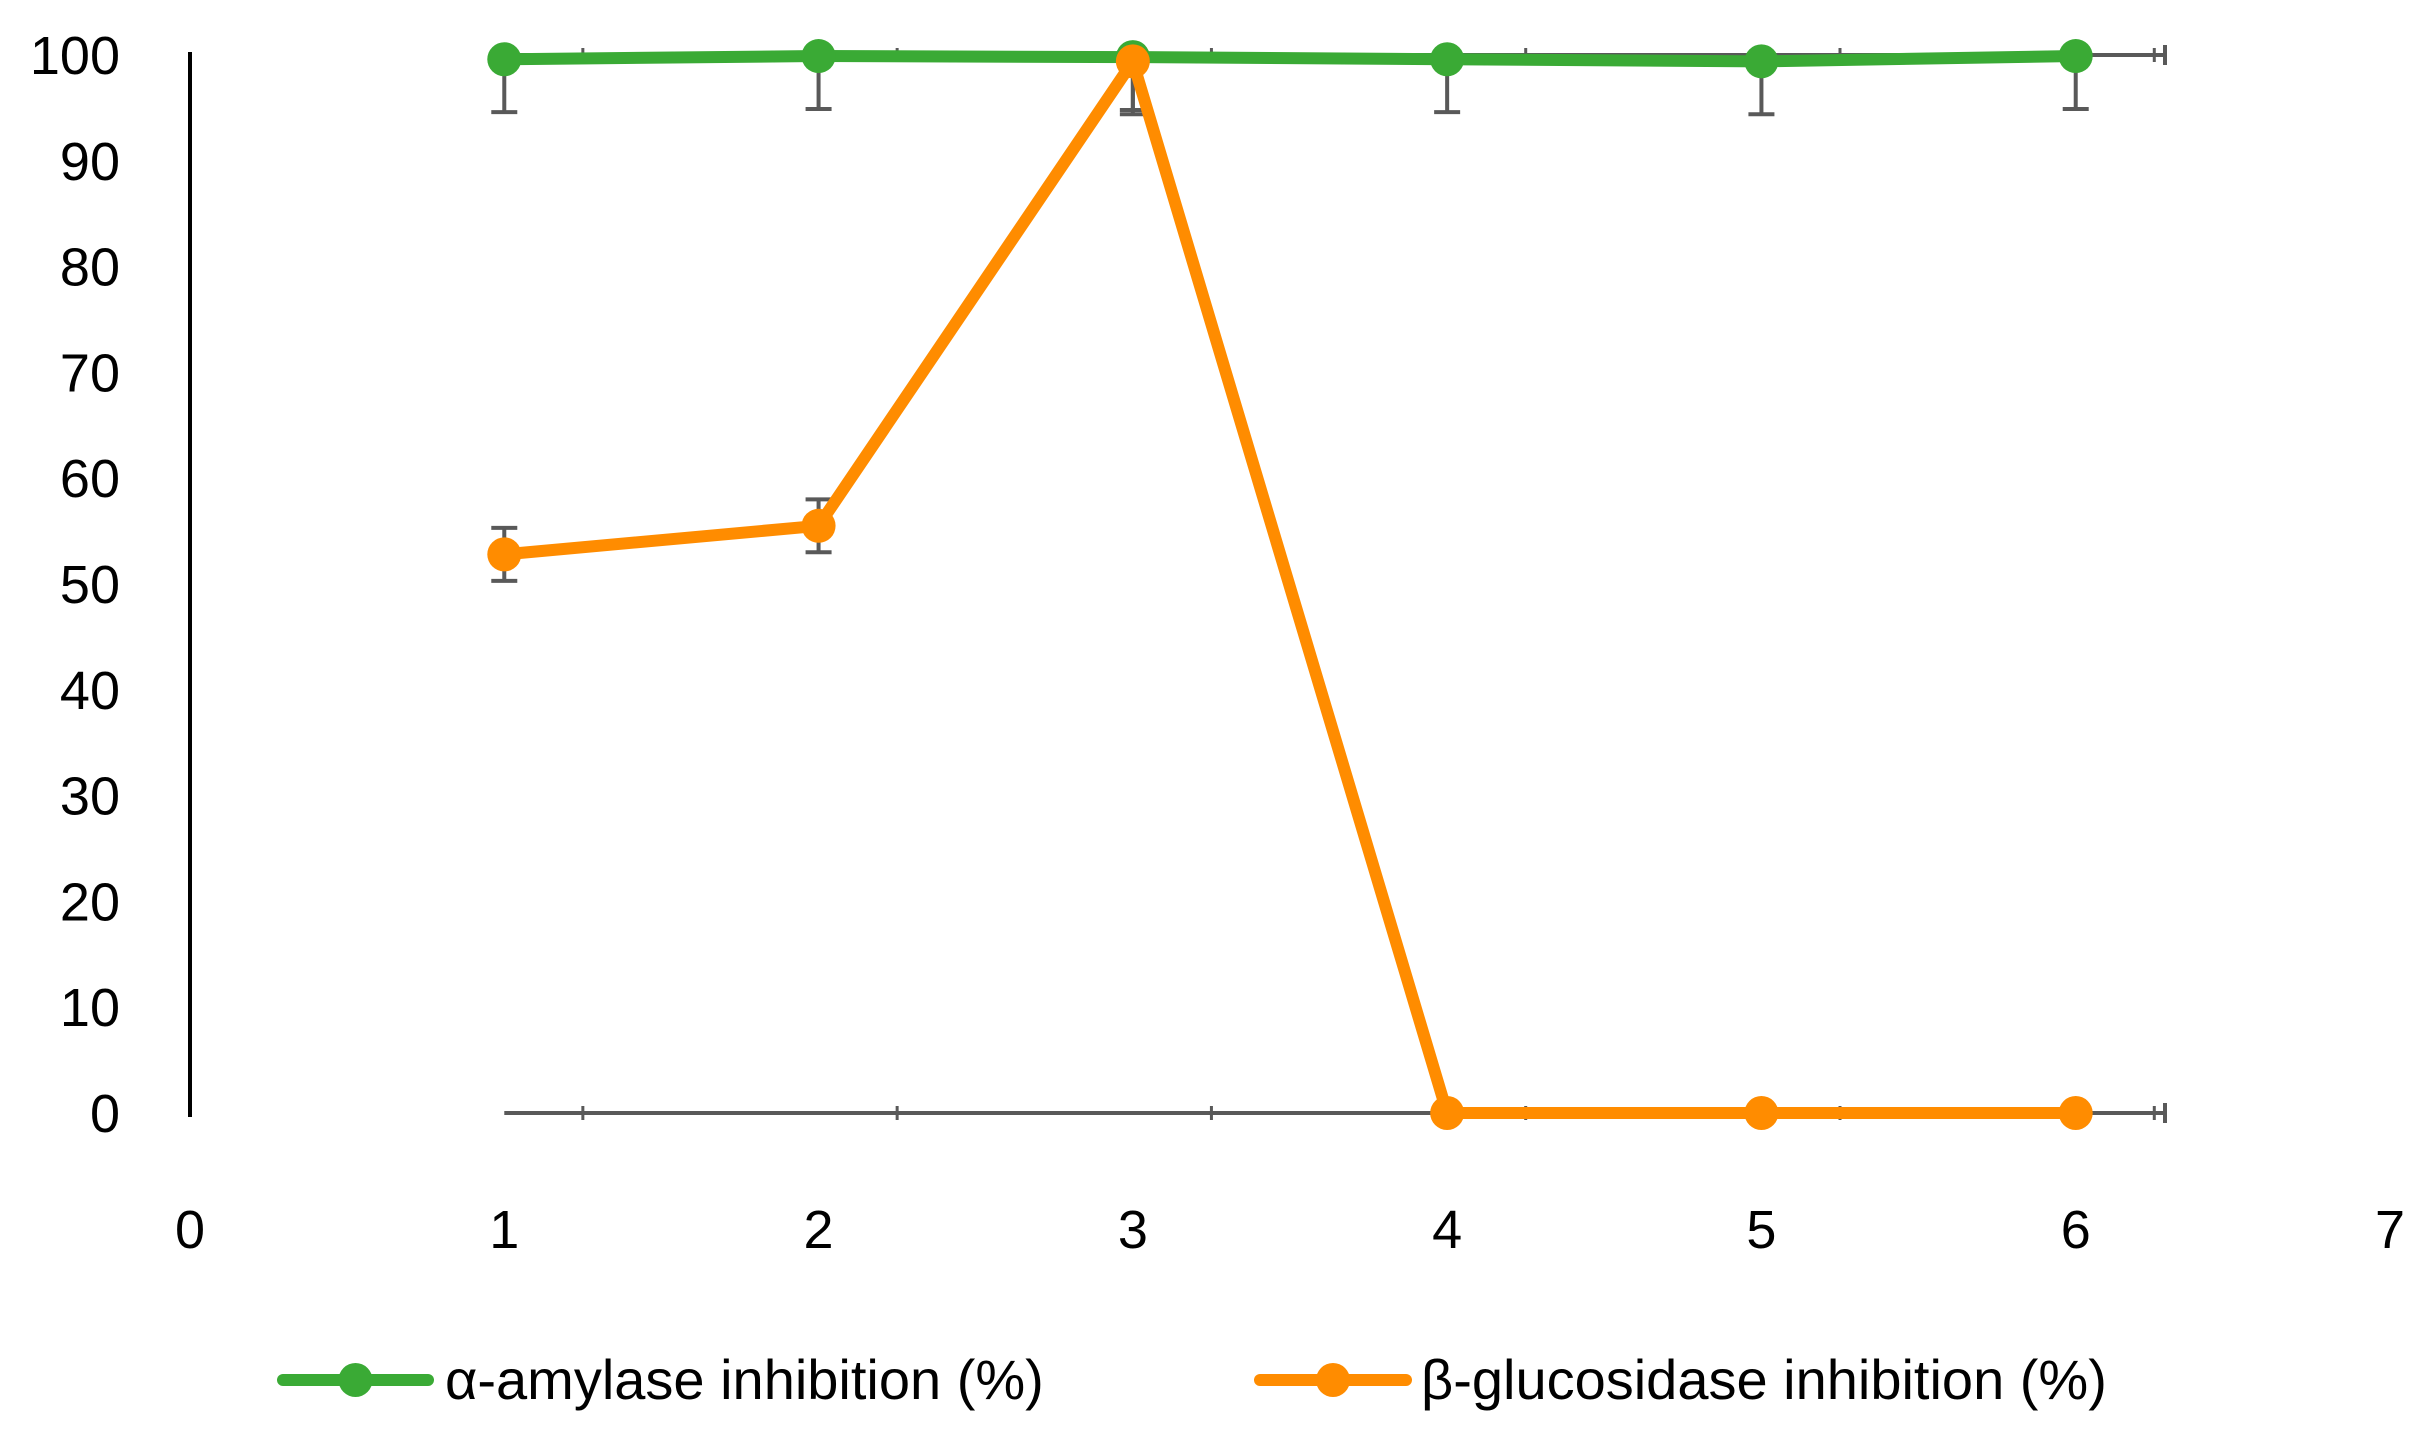  Describe the element at coordinates (504, 1230) in the screenshot. I see `x-tick-label: 1` at that location.